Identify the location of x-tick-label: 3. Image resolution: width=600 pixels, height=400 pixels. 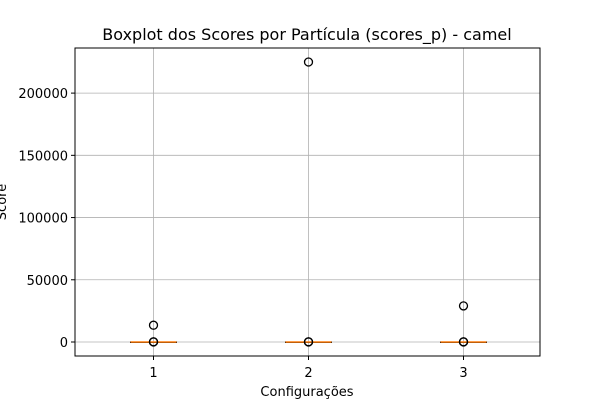
(463, 373).